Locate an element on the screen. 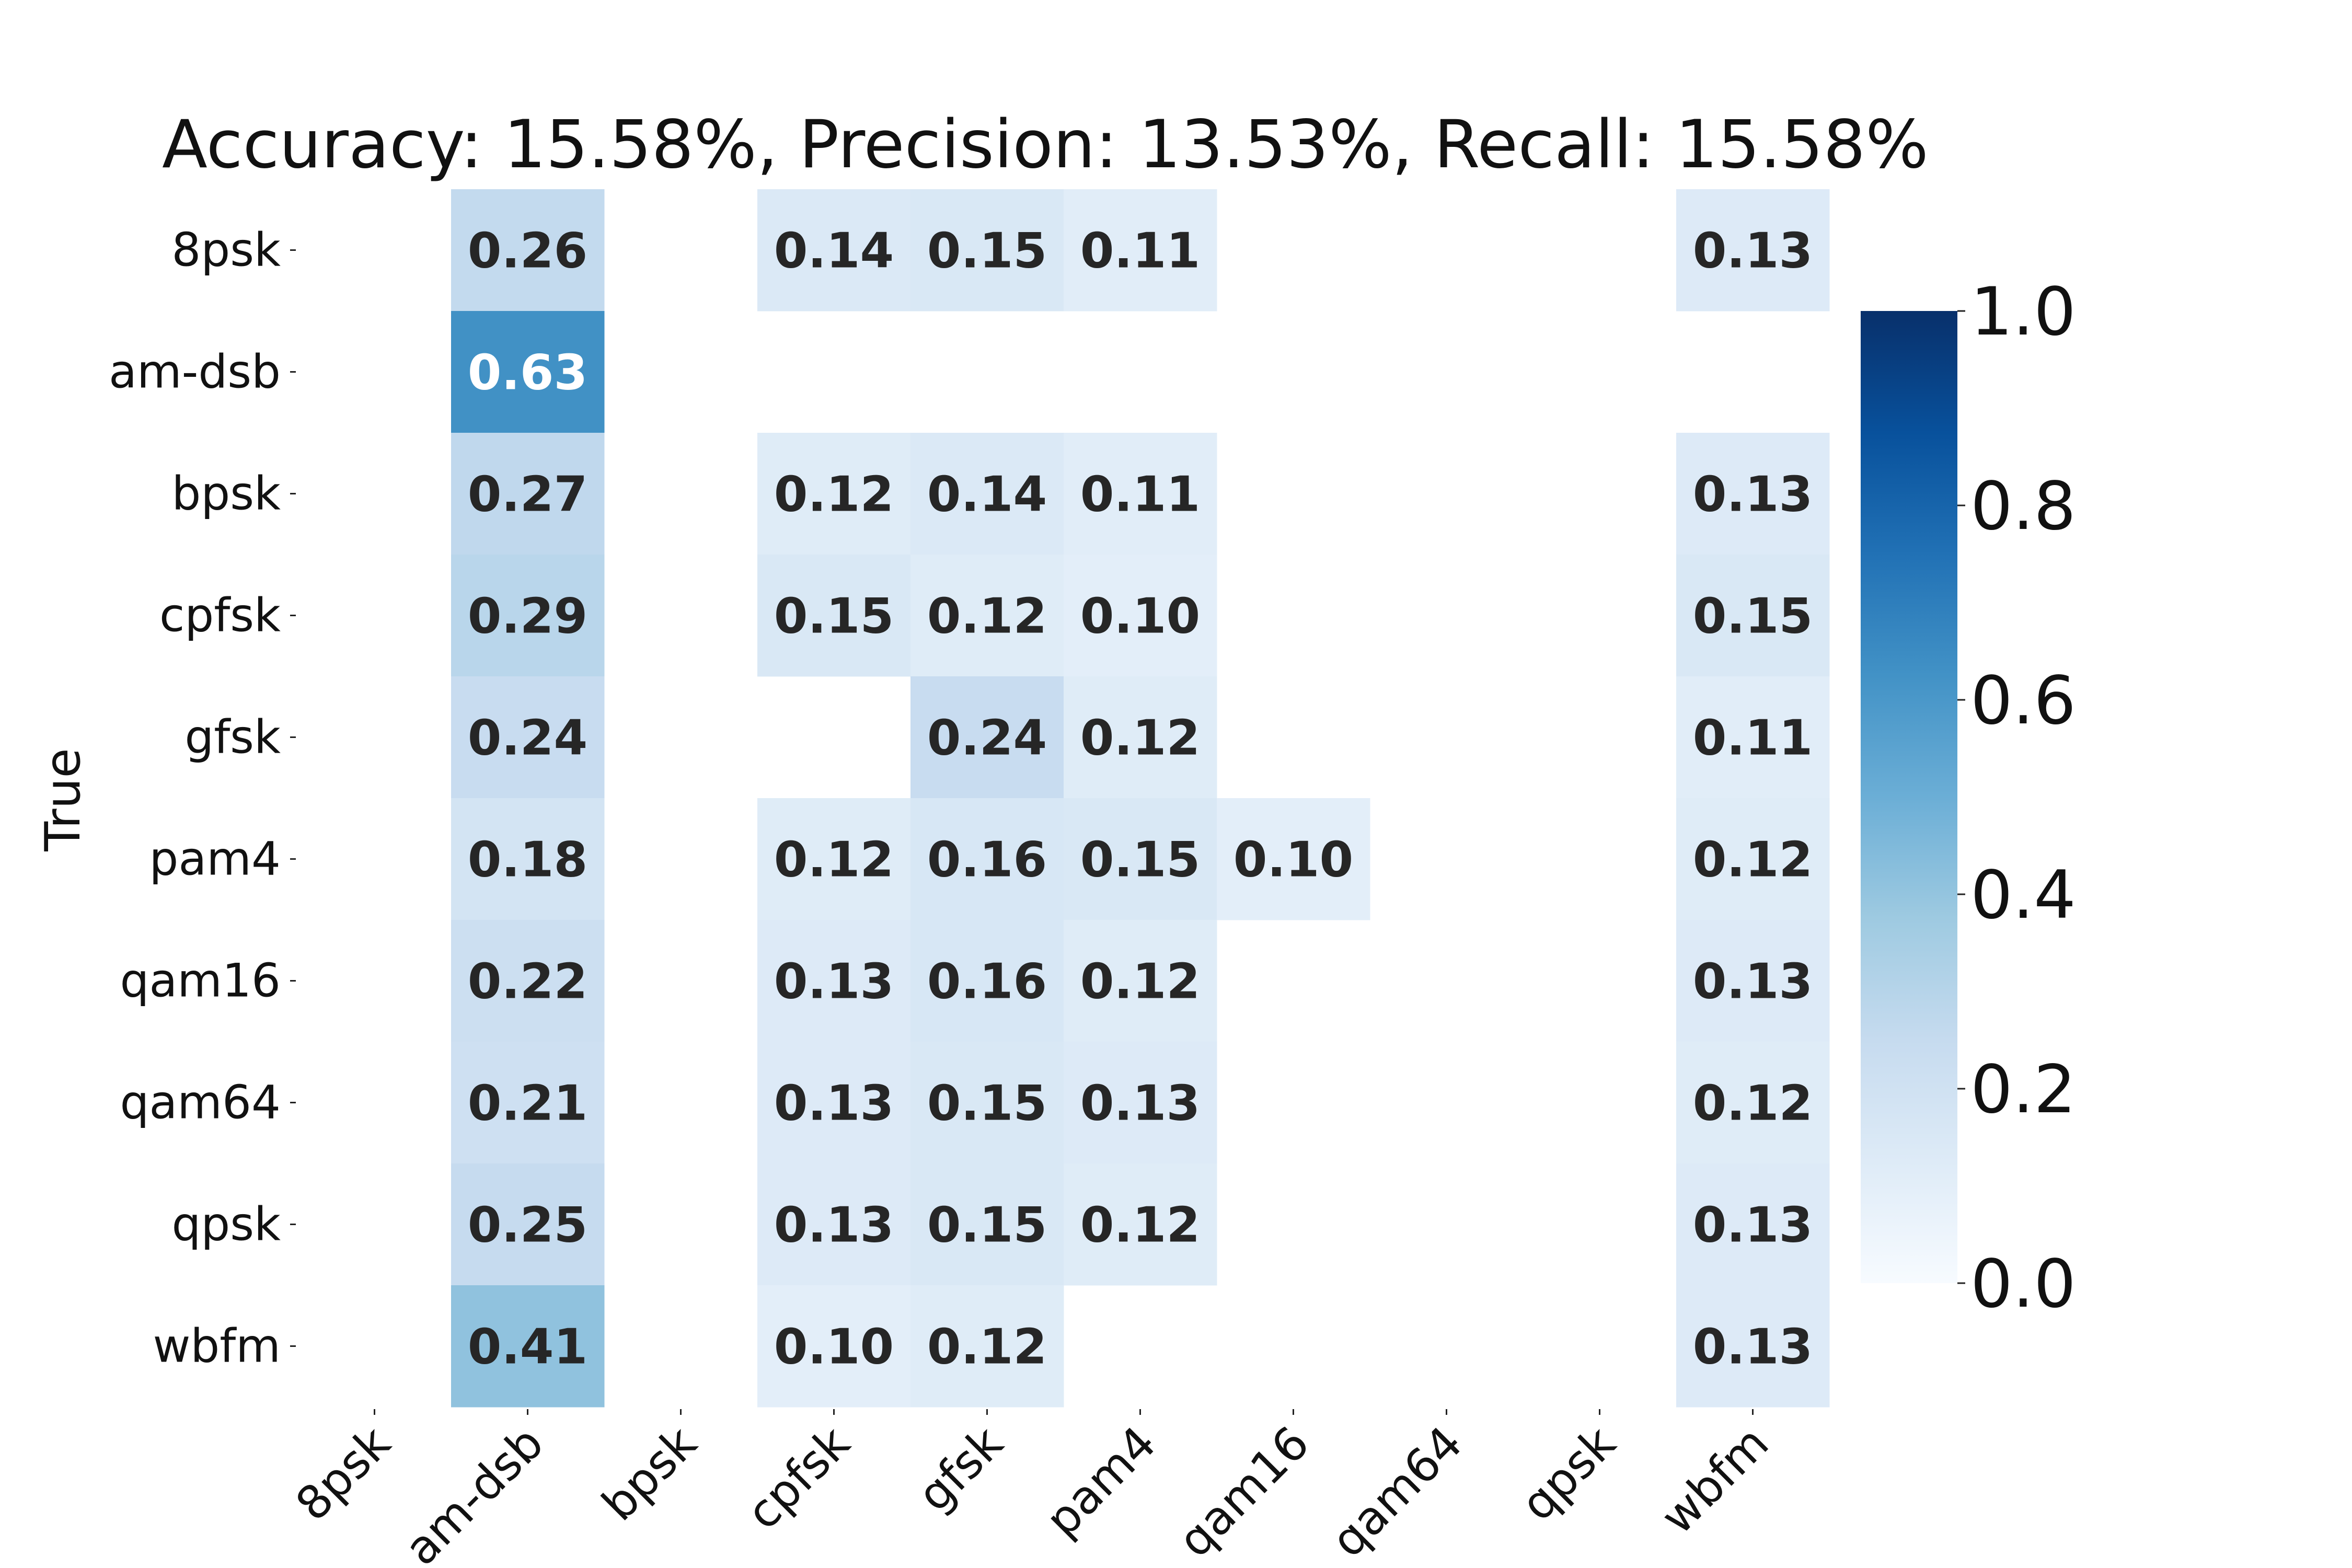 Image resolution: width=2352 pixels, height=1568 pixels. cell-bpsk-cpfsk is located at coordinates (834, 494).